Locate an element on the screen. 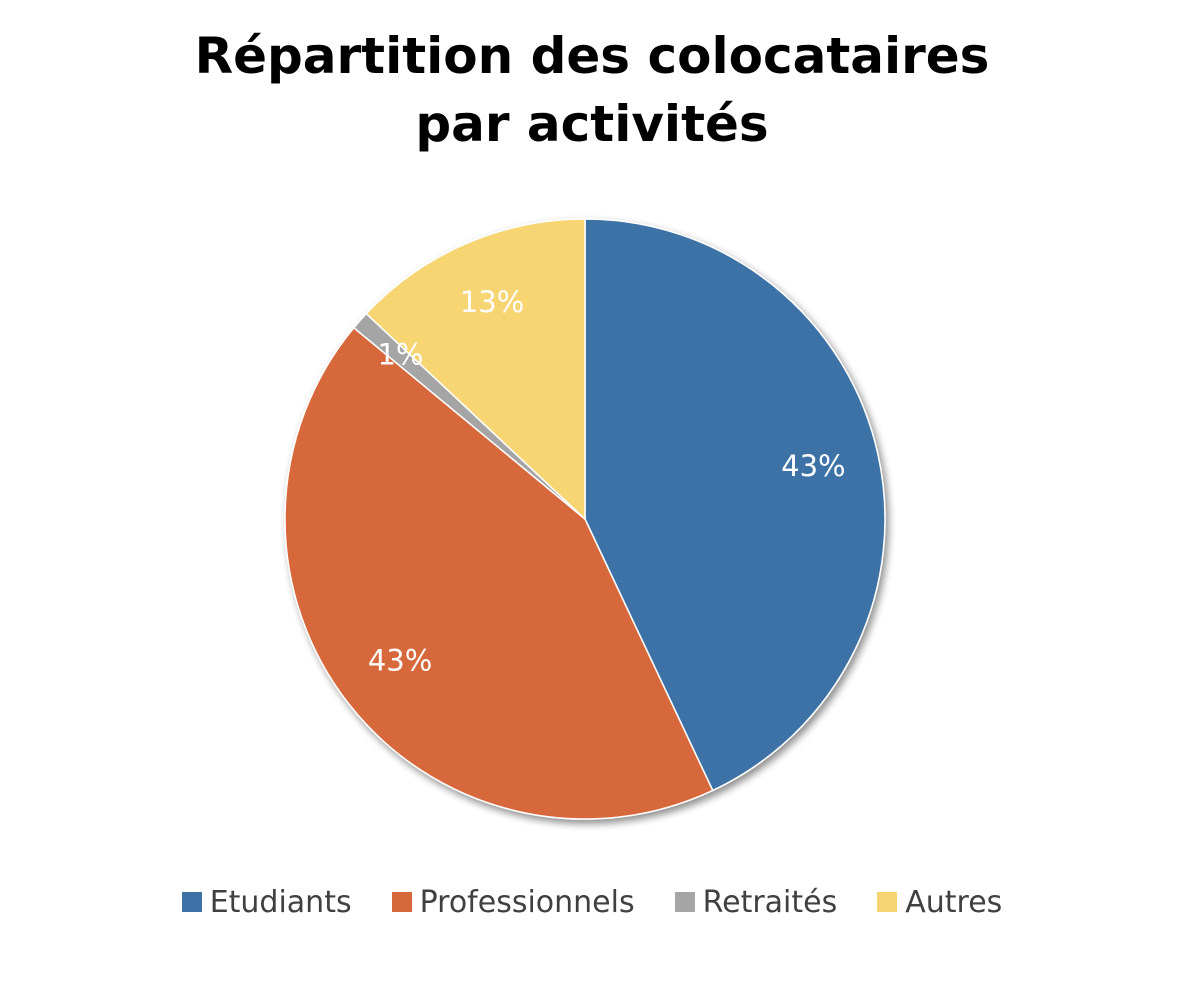 Image resolution: width=1184 pixels, height=992 pixels. legend-item-retraites: Retraités is located at coordinates (756, 902).